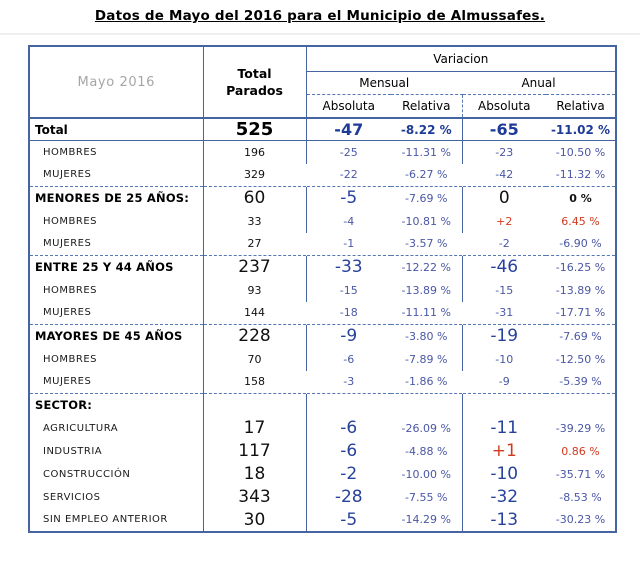 The height and width of the screenshot is (573, 640). What do you see at coordinates (581, 336) in the screenshot?
I see `cell-anual-relativa: -7.69 %` at bounding box center [581, 336].